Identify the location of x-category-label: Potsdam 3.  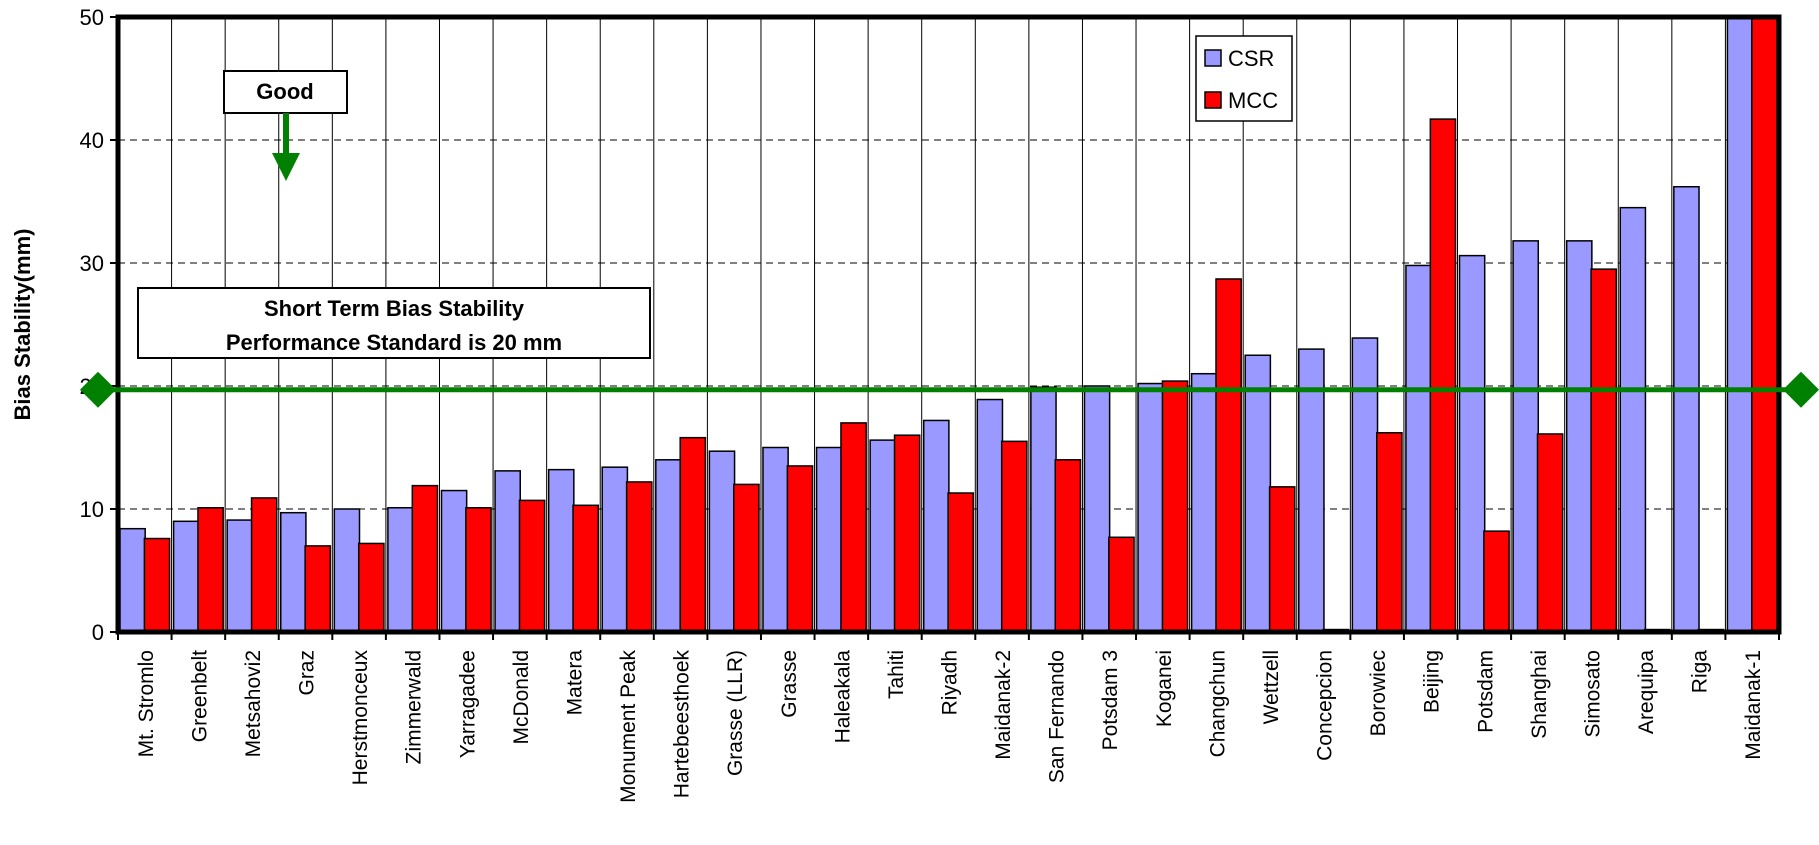
(1110, 700).